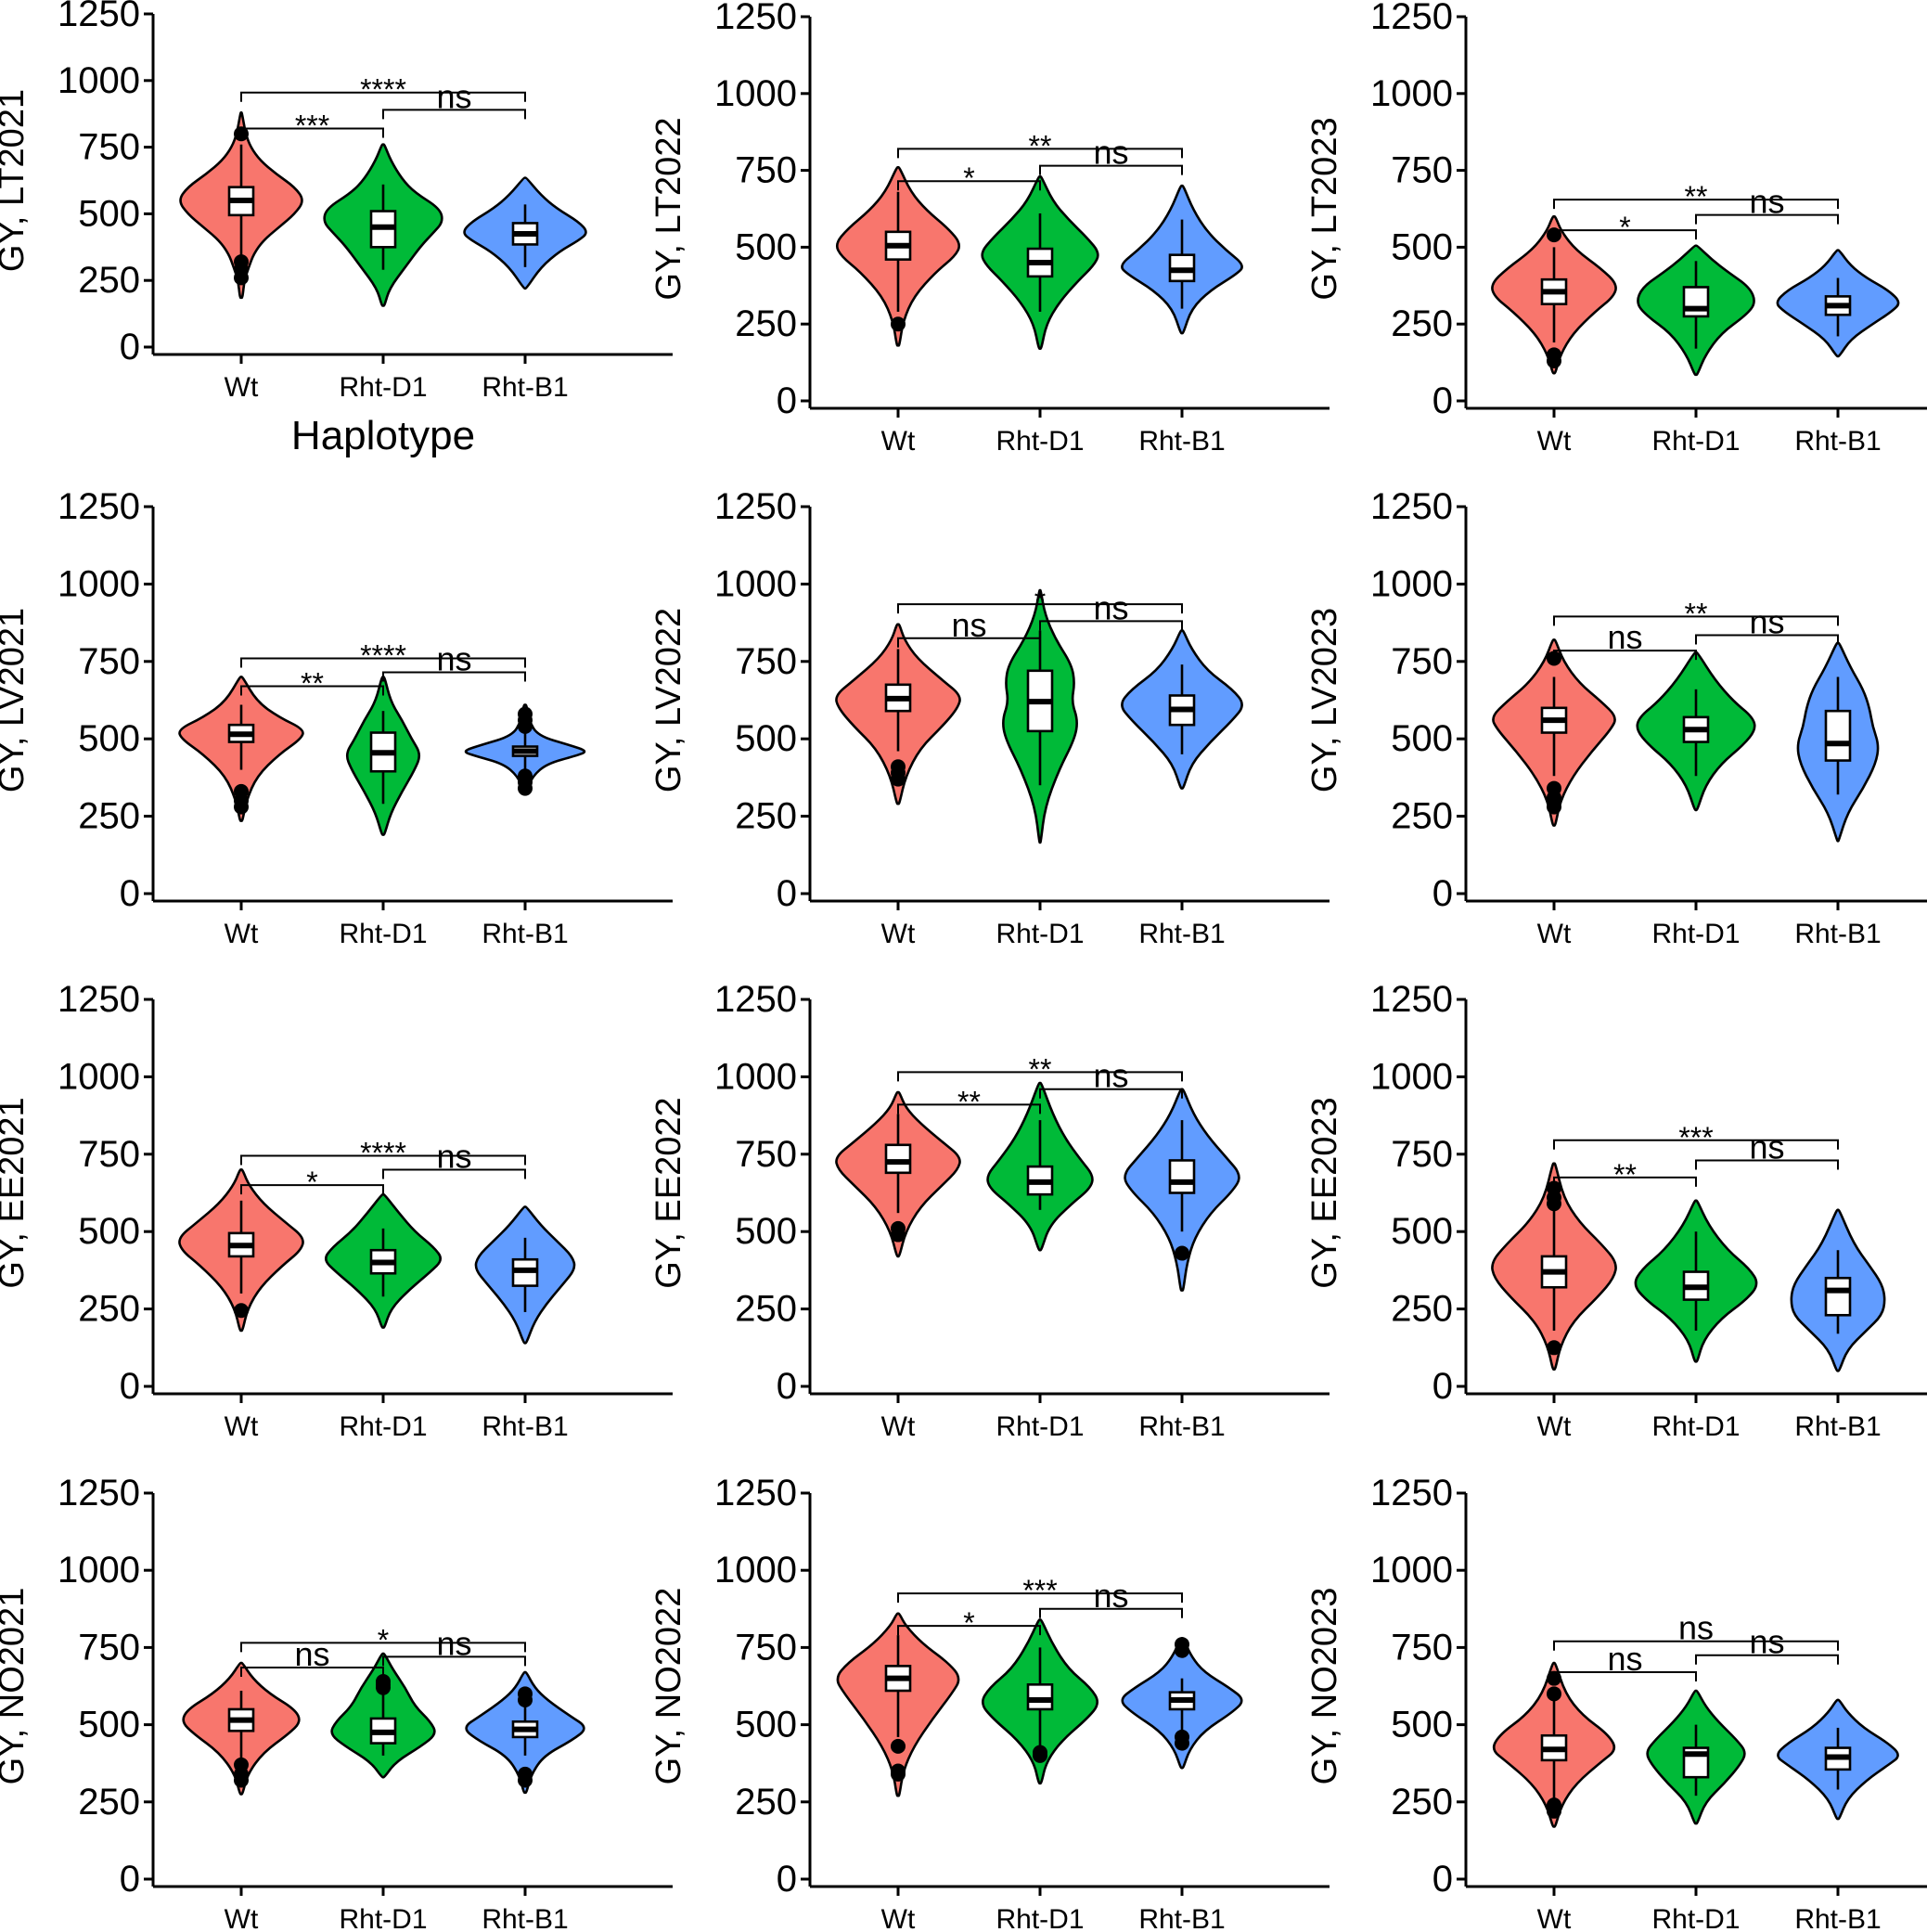 The image size is (1927, 1932). Describe the element at coordinates (1325, 700) in the screenshot. I see `y-axis-label: GY, LV2023` at that location.